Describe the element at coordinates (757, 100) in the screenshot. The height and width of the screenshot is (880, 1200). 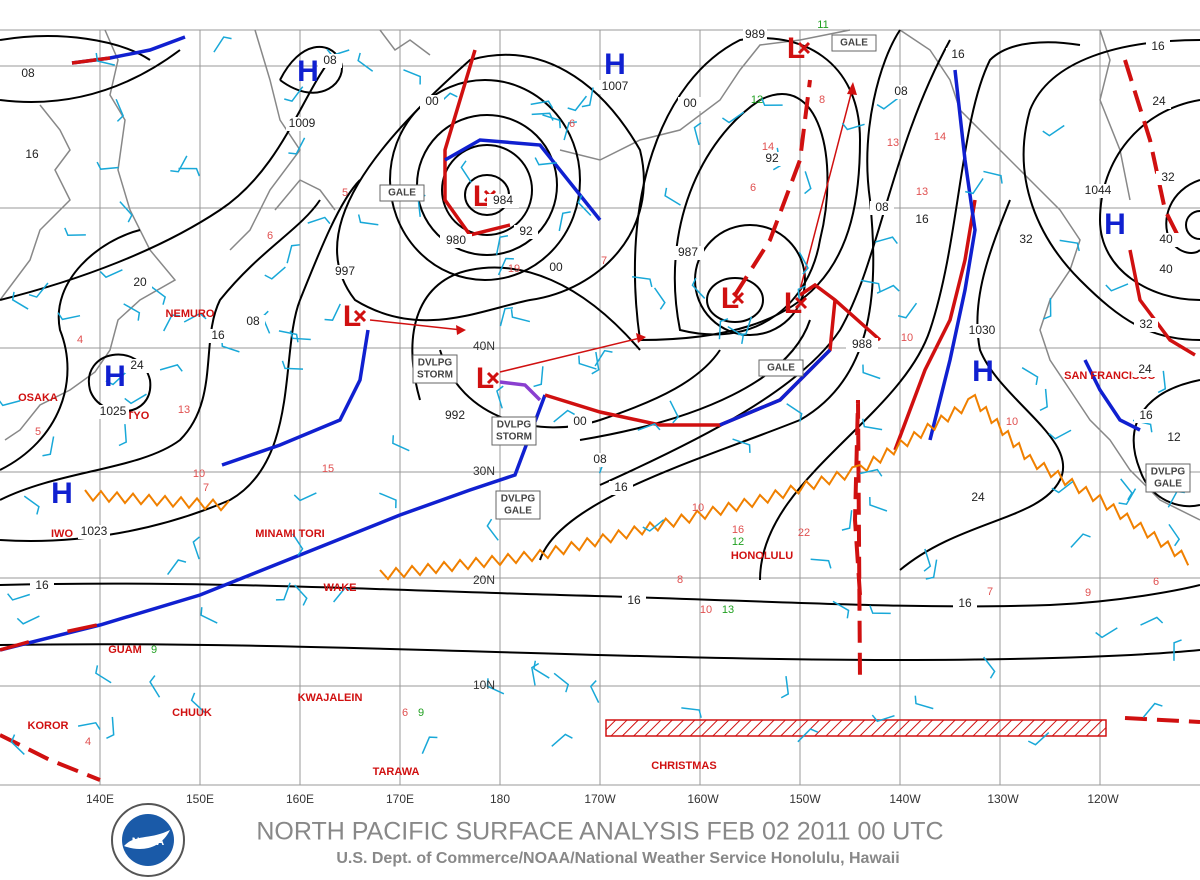
I see `station-value: 12` at that location.